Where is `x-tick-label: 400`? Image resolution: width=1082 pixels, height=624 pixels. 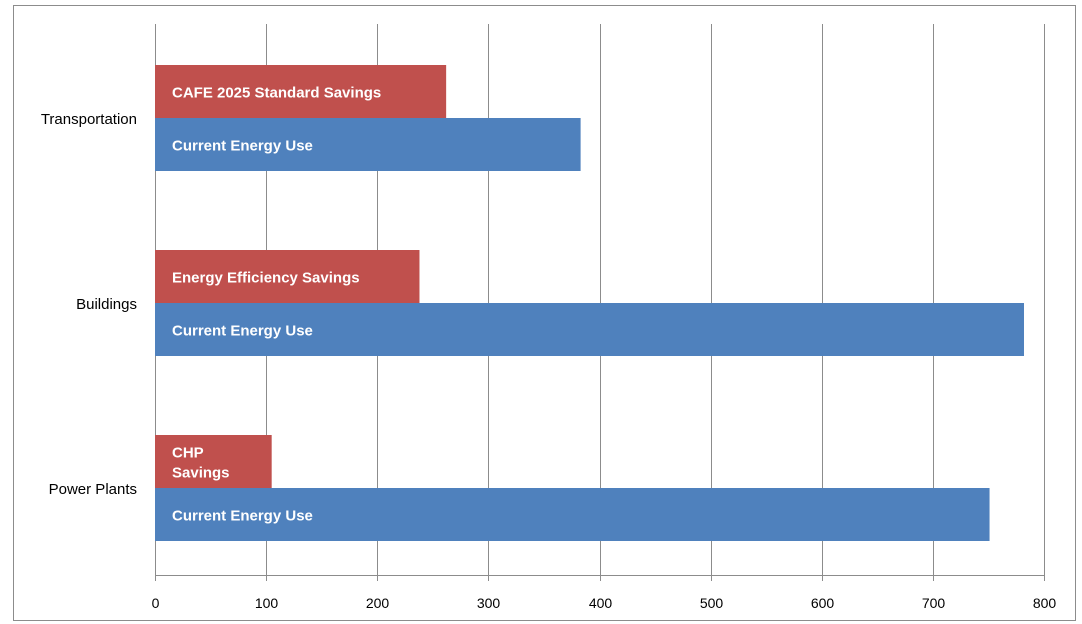 x-tick-label: 400 is located at coordinates (601, 603).